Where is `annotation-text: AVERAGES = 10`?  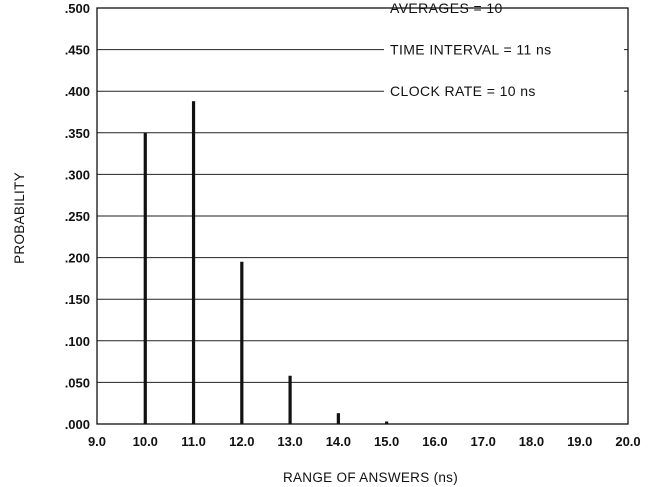 annotation-text: AVERAGES = 10 is located at coordinates (446, 8).